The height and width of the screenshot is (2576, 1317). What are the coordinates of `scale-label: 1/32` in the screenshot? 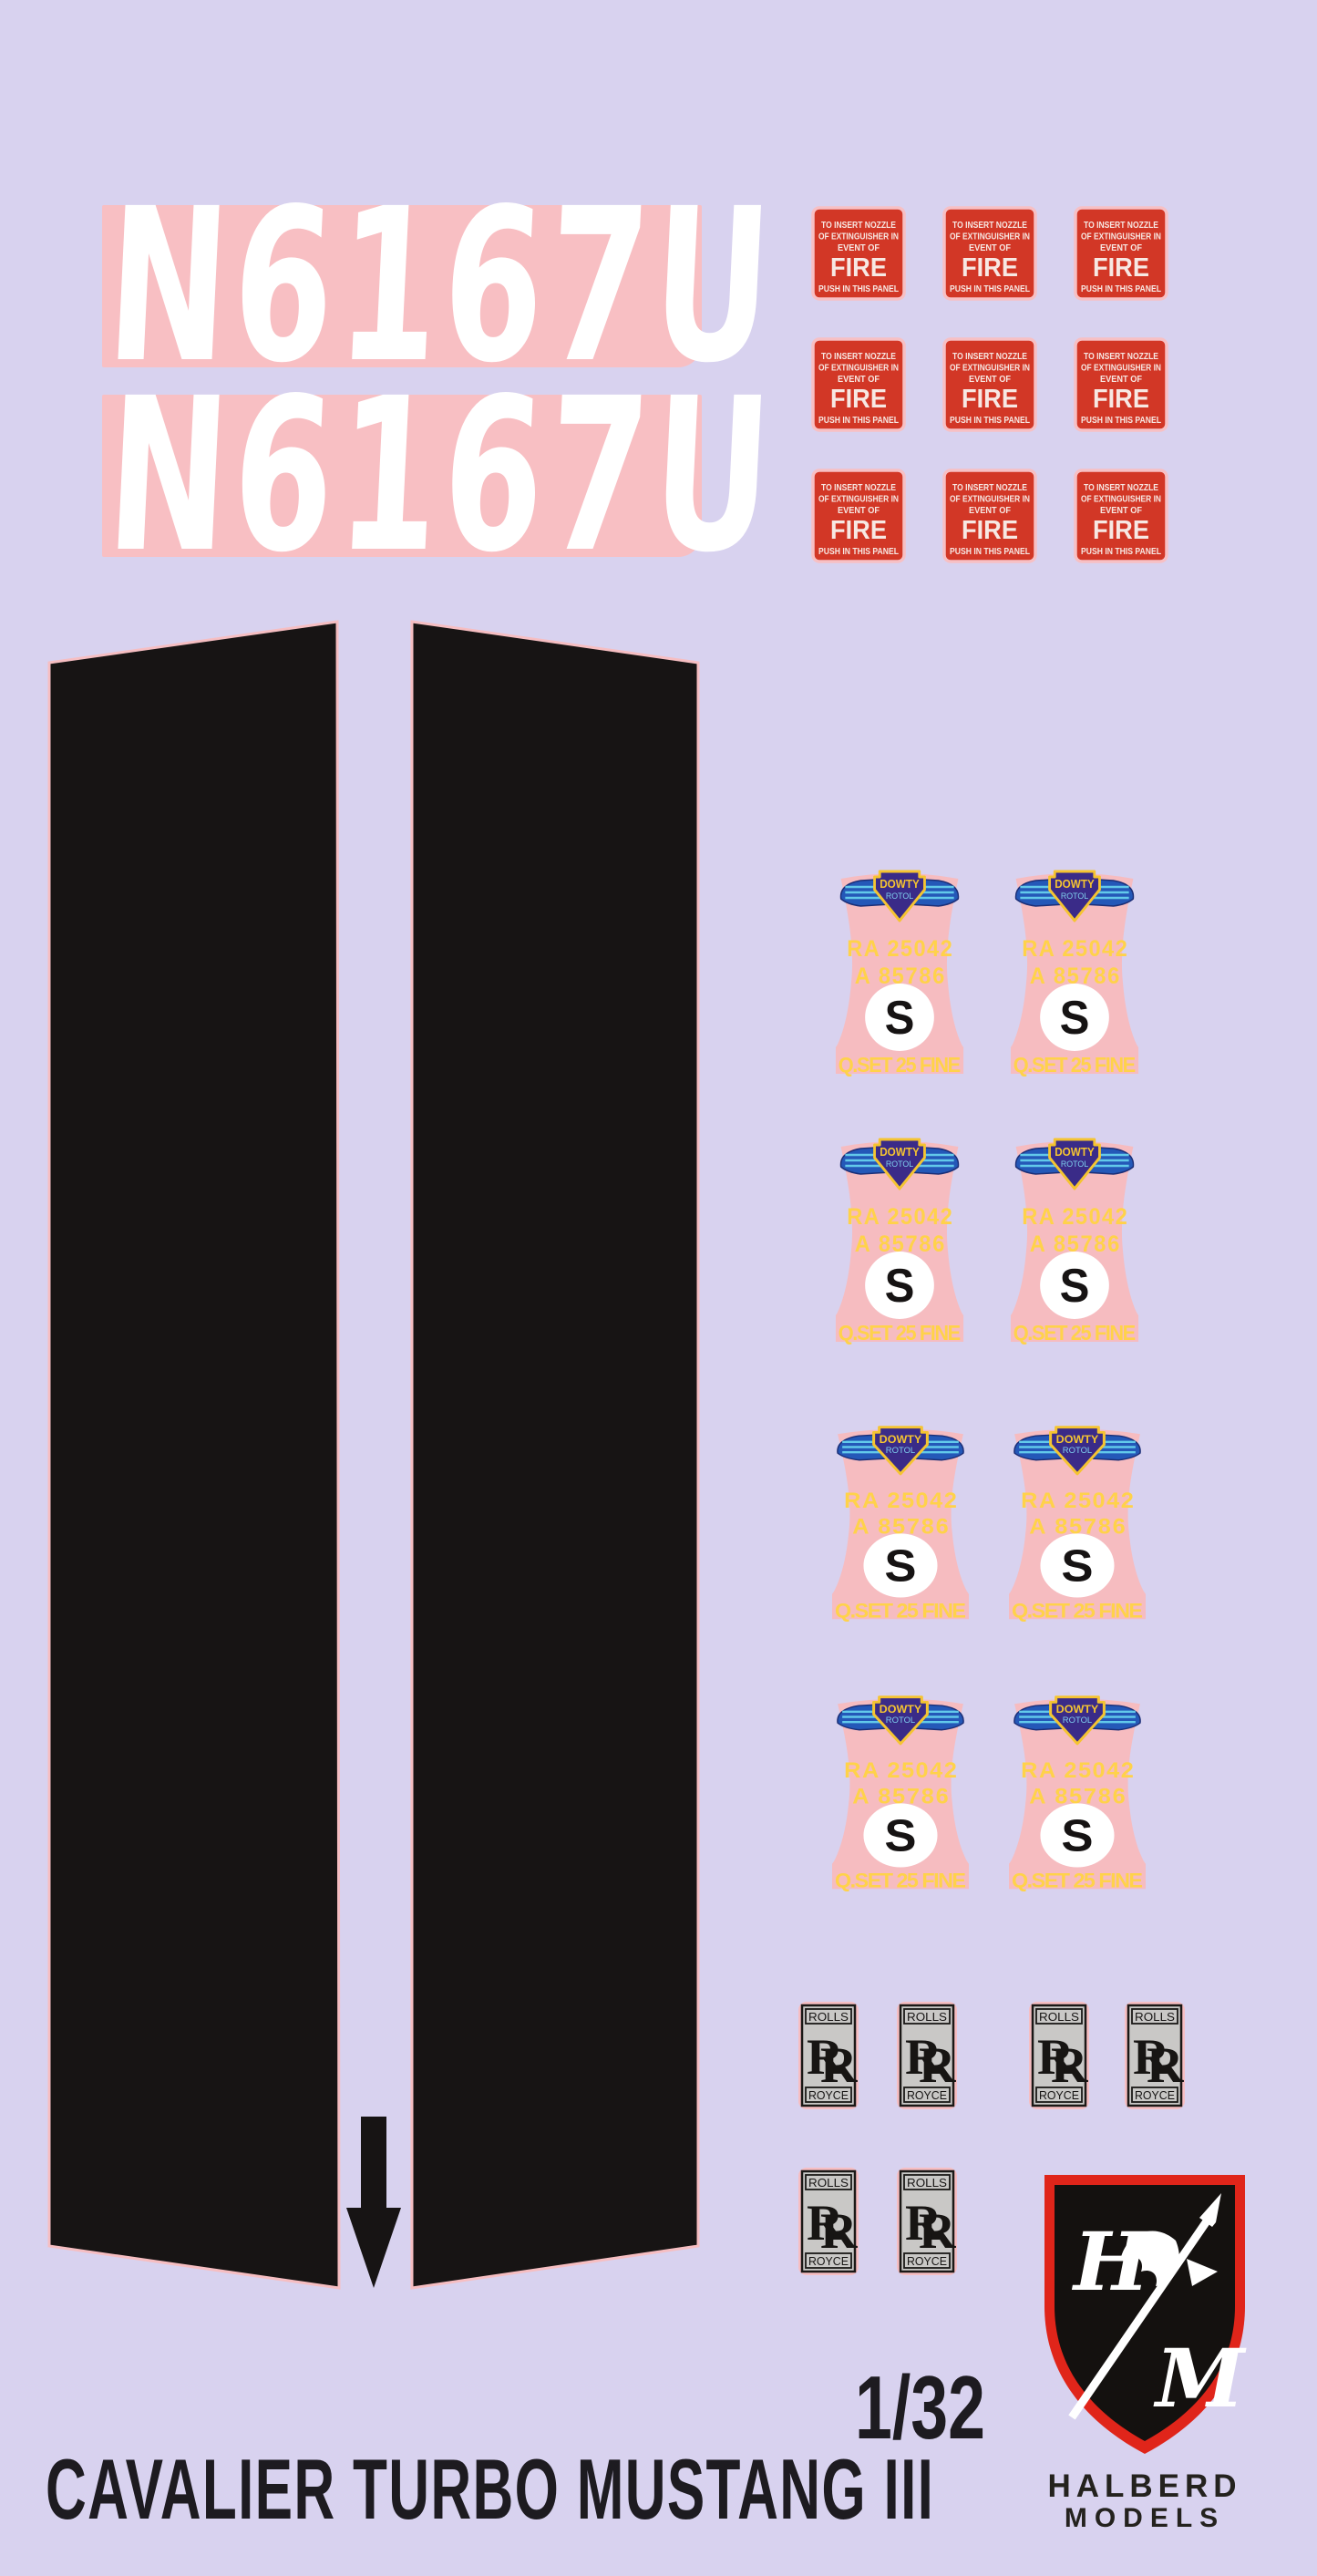 It's located at (920, 2407).